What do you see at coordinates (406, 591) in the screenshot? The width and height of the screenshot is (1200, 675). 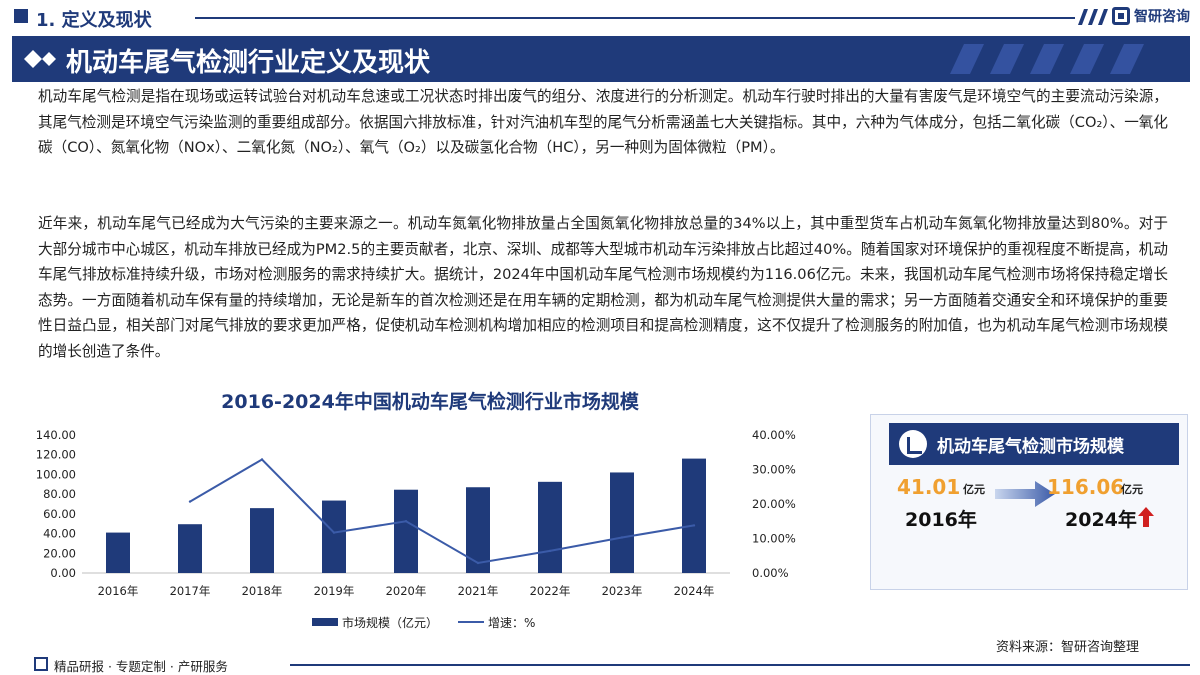 I see `x-tick-label: 2020年` at bounding box center [406, 591].